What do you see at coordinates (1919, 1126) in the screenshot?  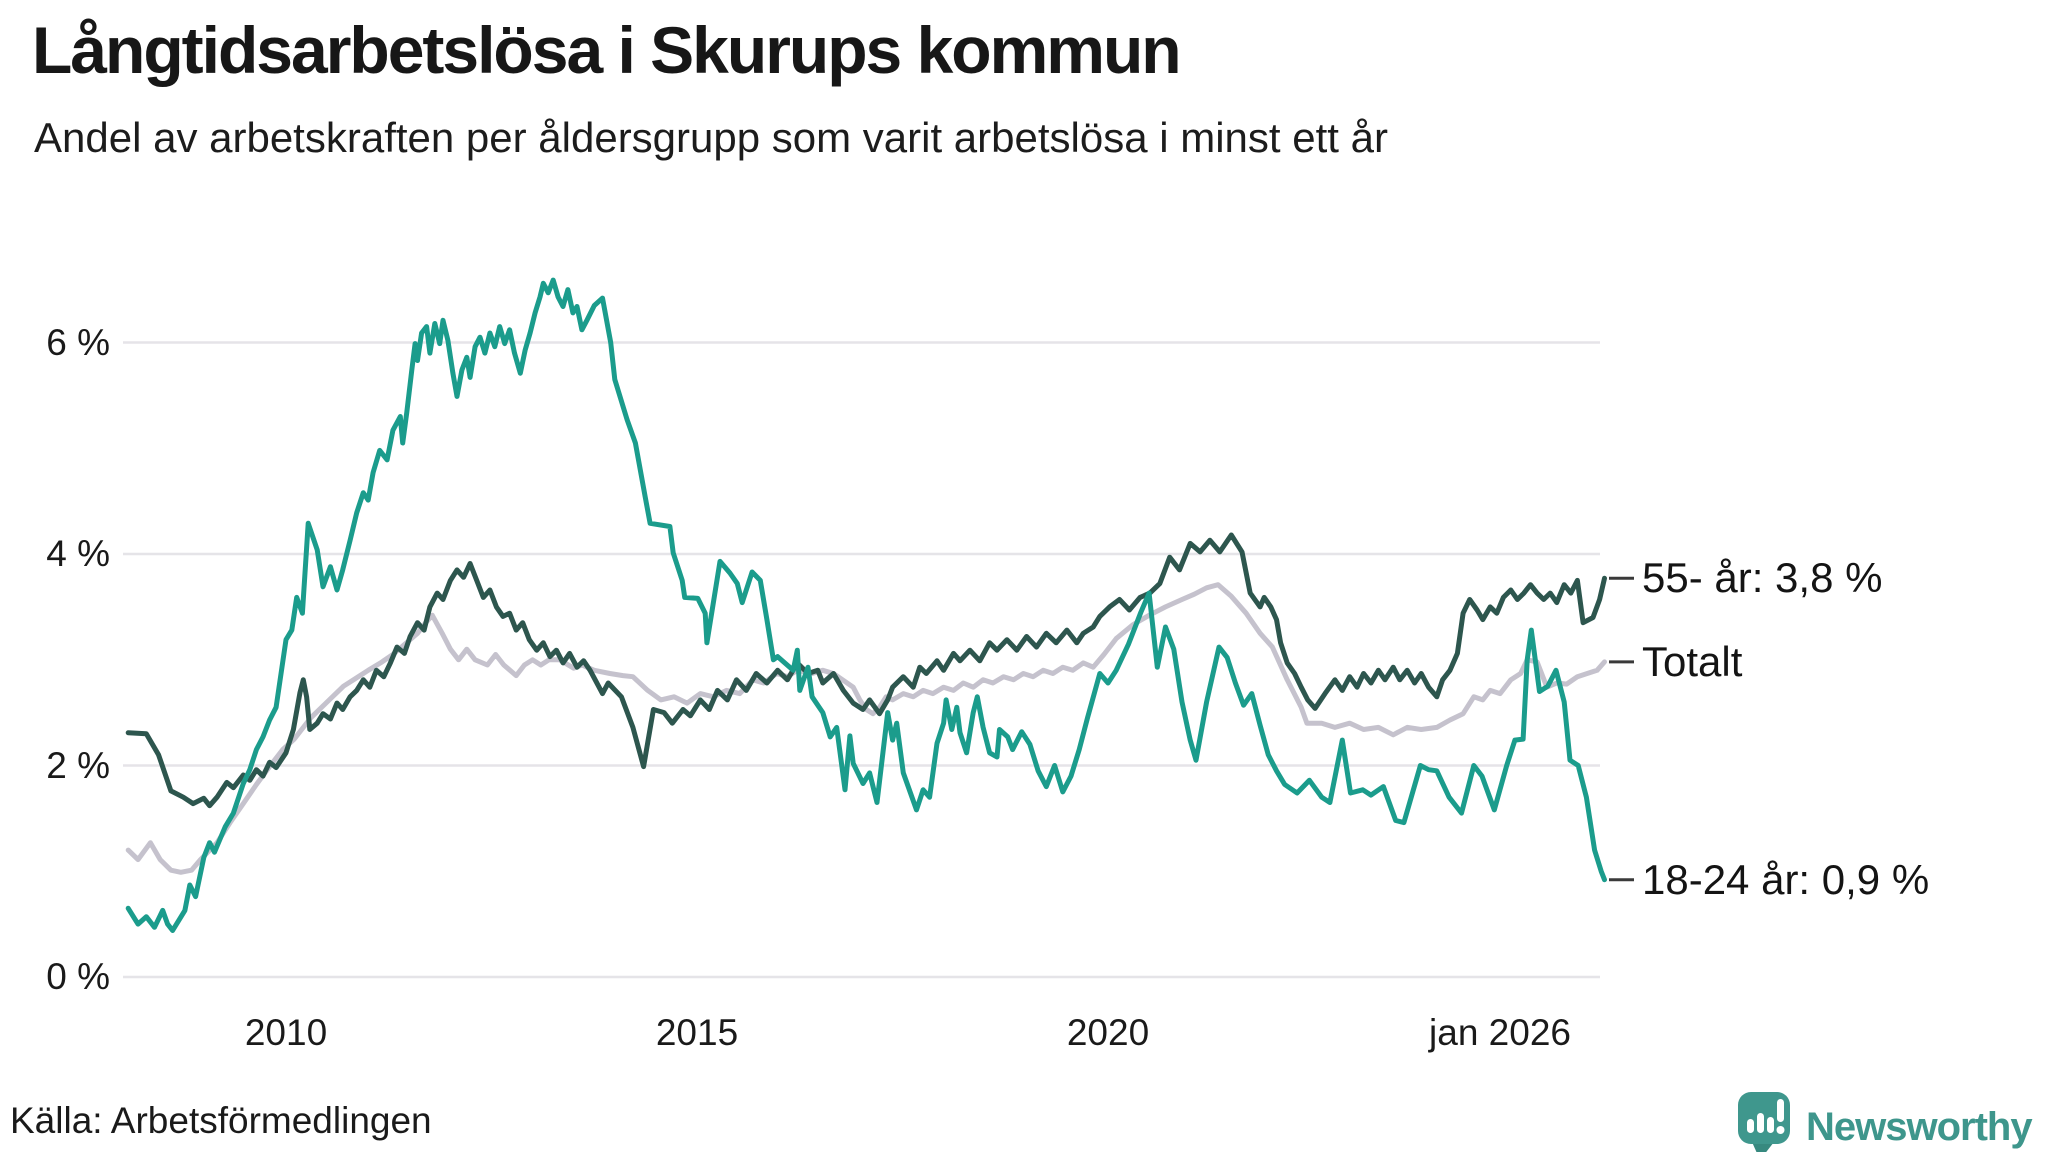 I see `newsworthy-logo-text: Newsworthy` at bounding box center [1919, 1126].